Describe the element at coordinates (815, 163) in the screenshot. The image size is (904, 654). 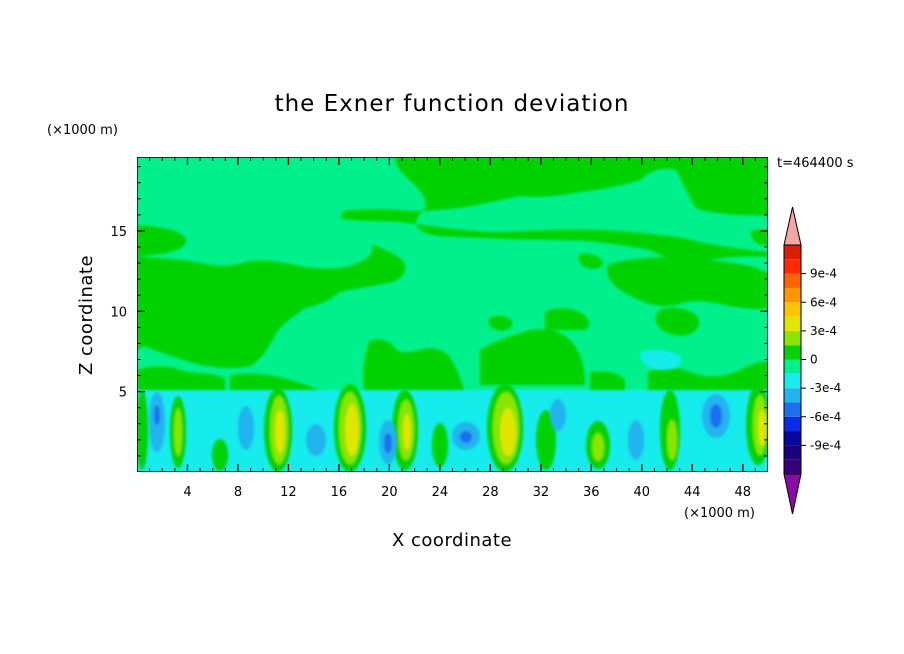
I see `time-label: t=464400 s` at that location.